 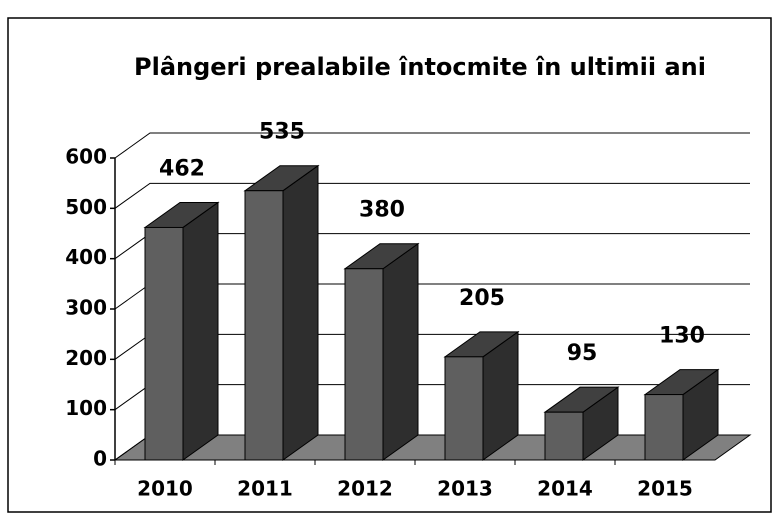 What do you see at coordinates (482, 298) in the screenshot?
I see `data-label: 205` at bounding box center [482, 298].